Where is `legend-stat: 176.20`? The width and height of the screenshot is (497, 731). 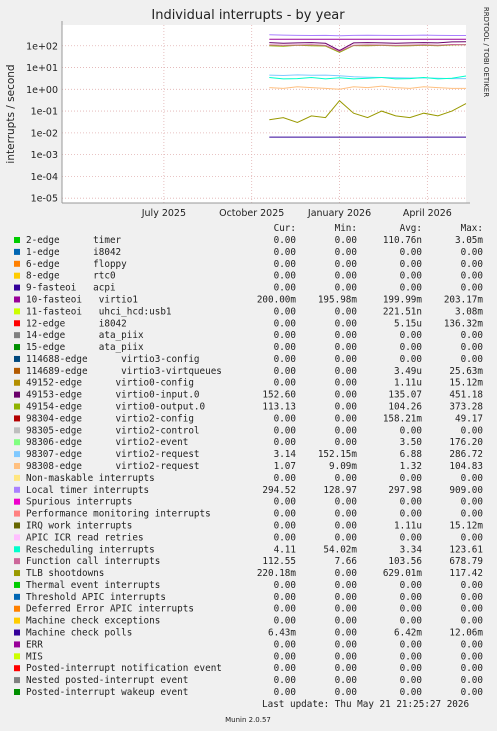 legend-stat: 176.20 is located at coordinates (466, 442).